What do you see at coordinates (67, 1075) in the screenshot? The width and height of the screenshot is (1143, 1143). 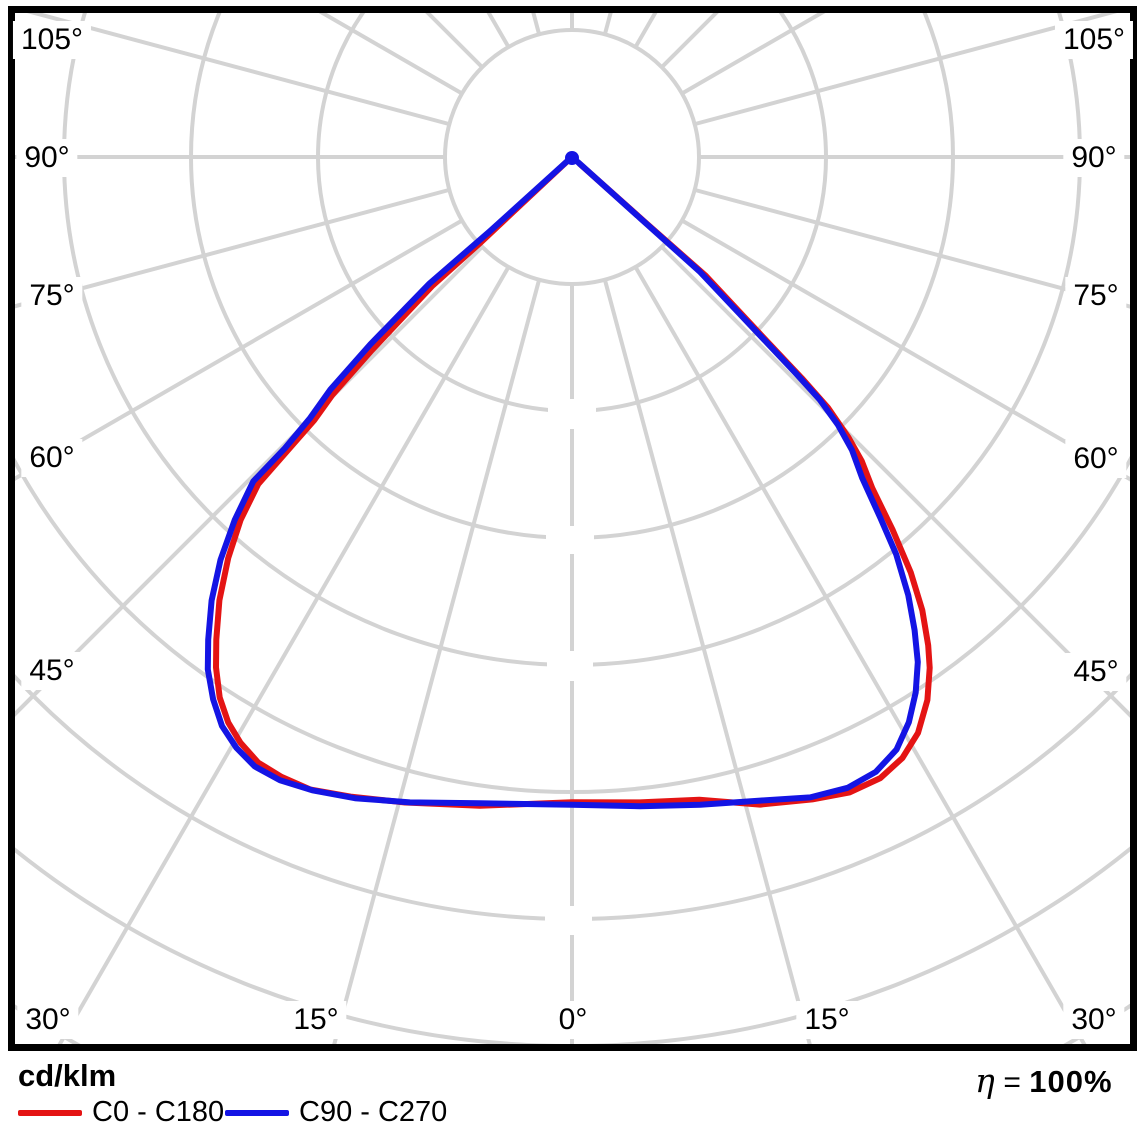 I see `unit-label: cd/klm` at bounding box center [67, 1075].